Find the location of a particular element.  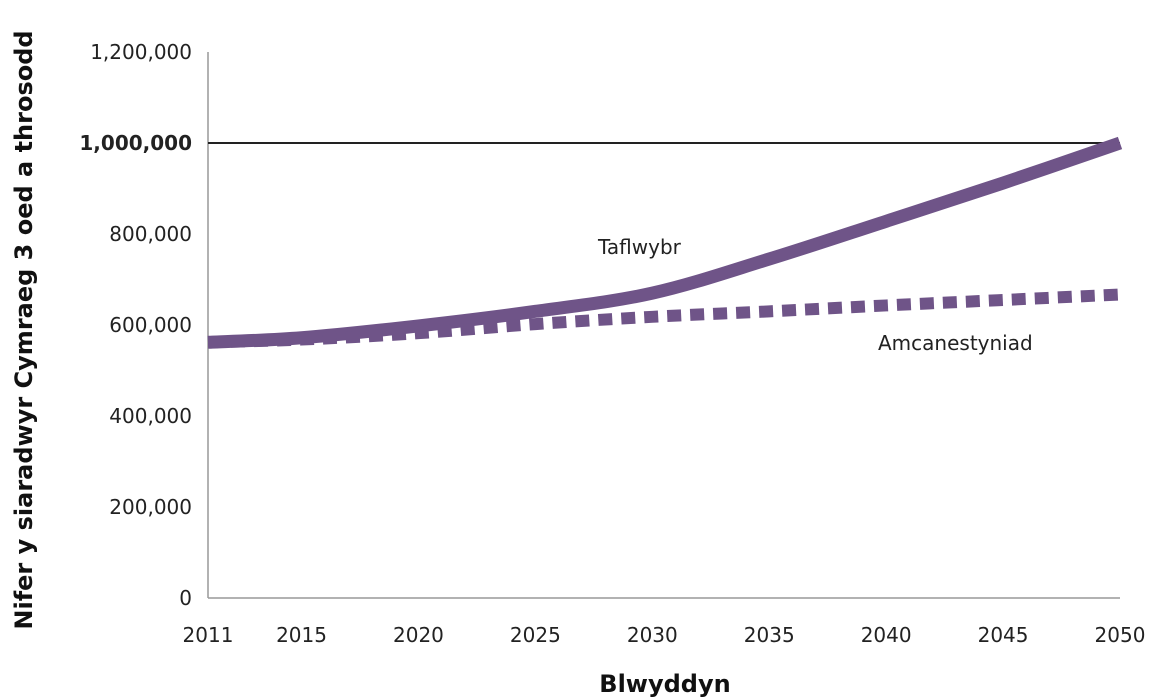

x-tick-label: 2050 is located at coordinates (1120, 635).